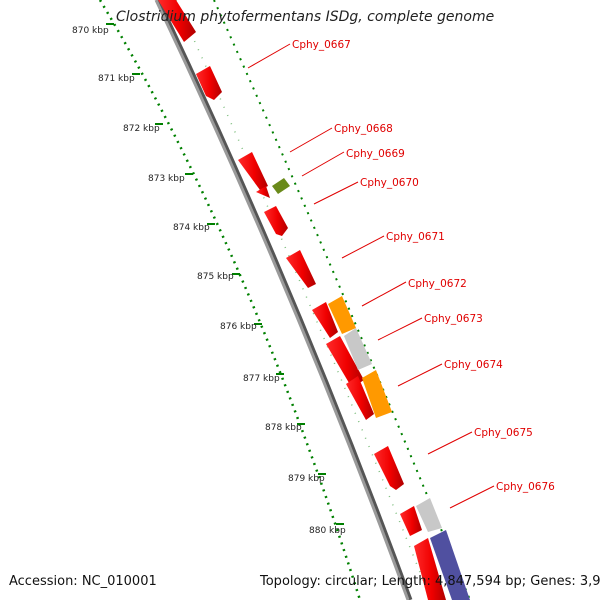  What do you see at coordinates (261, 379) in the screenshot?
I see `scale-label-877: 877 kbp` at bounding box center [261, 379].